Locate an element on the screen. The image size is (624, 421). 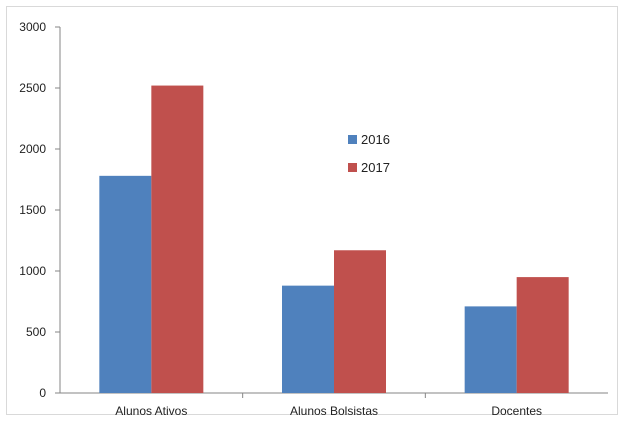
x-axis: Alunos Ativos Alunos Bolsistas Docentes is located at coordinates (334, 405).